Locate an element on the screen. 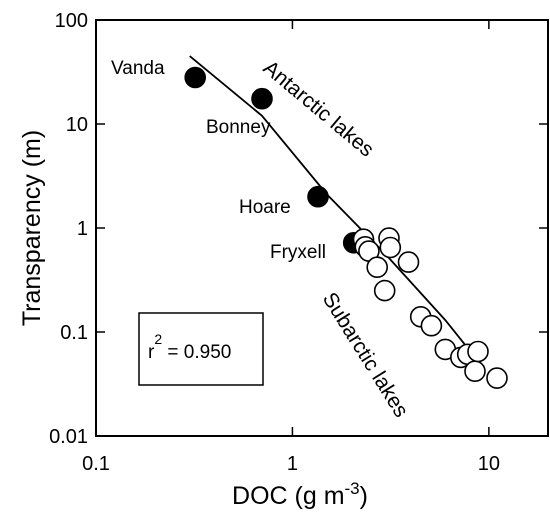  r2-box-frame is located at coordinates (201, 349).